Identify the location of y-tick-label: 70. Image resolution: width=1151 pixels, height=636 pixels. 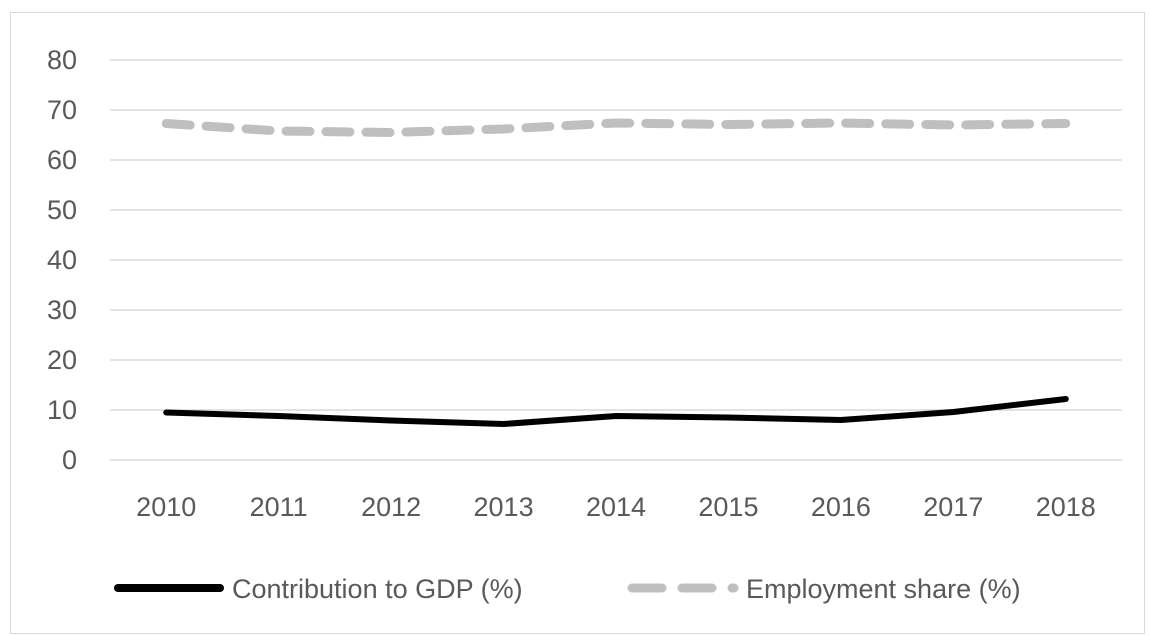
(62, 110).